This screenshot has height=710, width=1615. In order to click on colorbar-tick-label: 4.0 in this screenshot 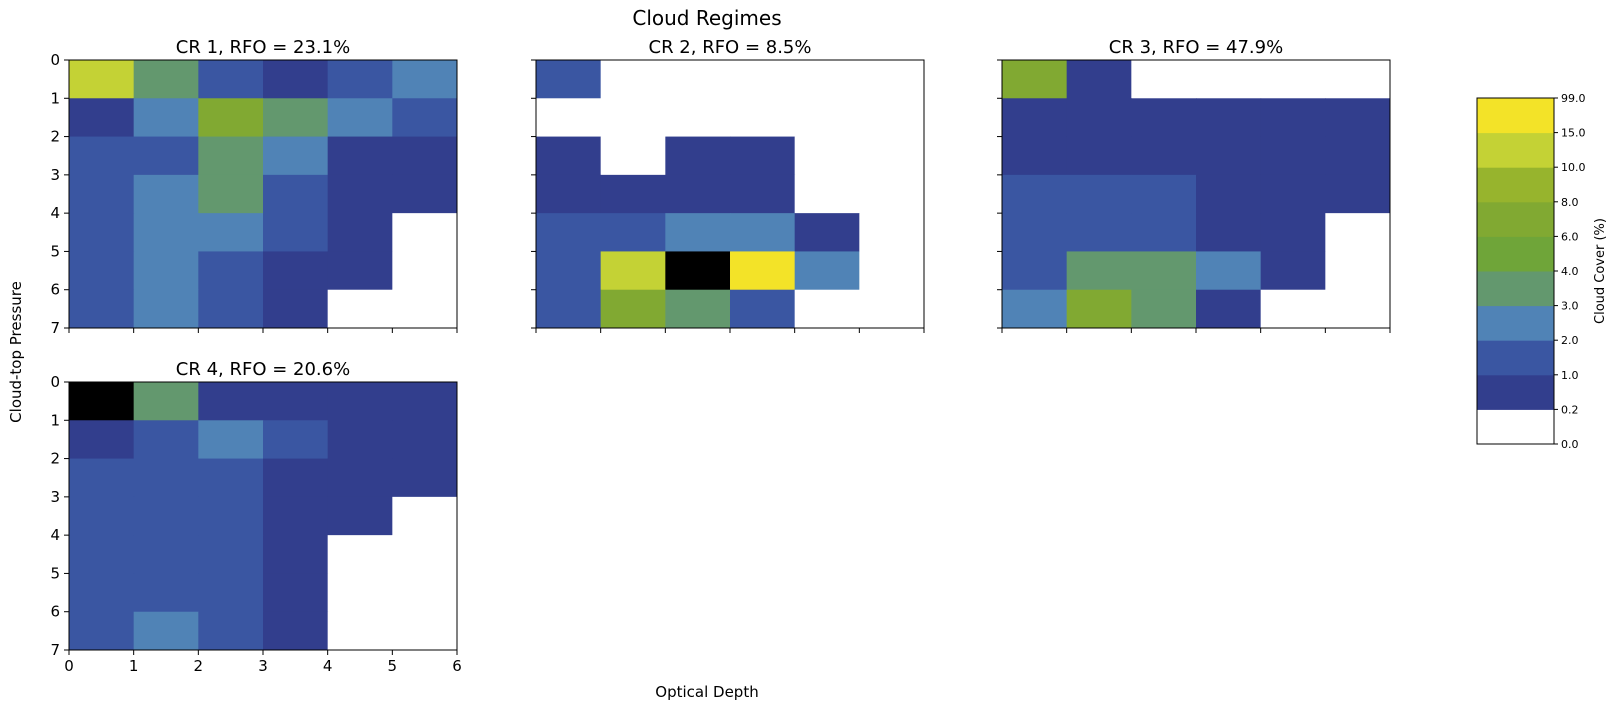, I will do `click(1570, 271)`.